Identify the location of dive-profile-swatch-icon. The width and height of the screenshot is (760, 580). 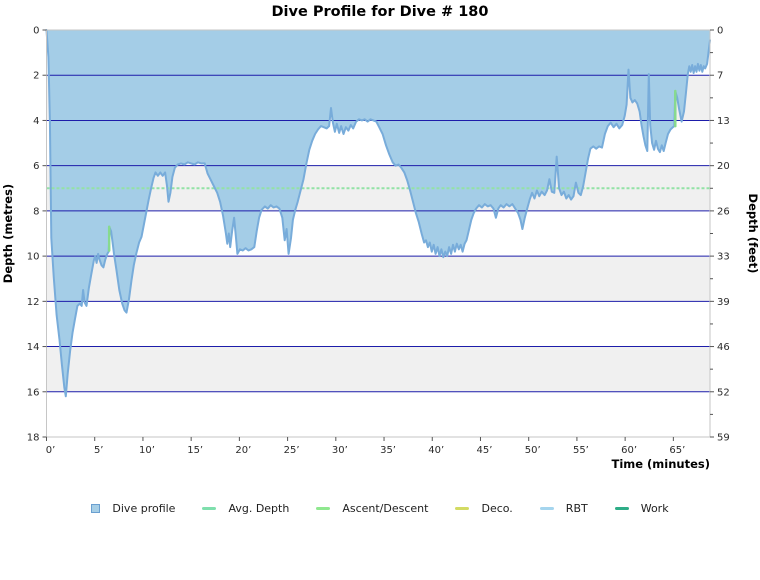
(96, 508).